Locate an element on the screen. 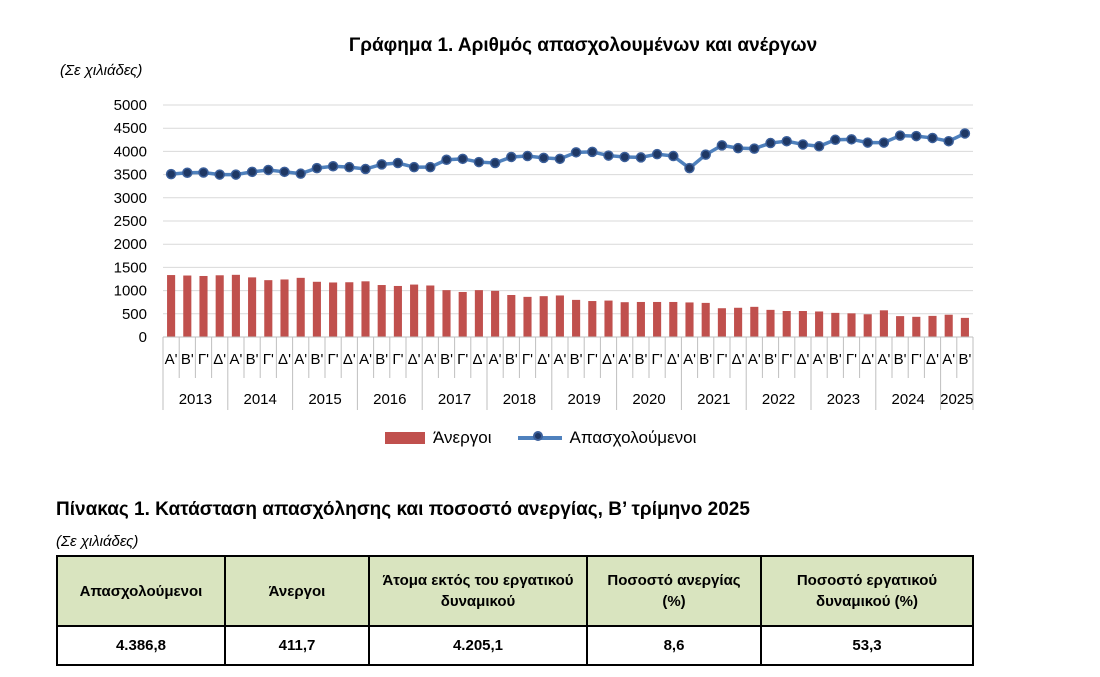 Image resolution: width=1100 pixels, height=677 pixels. year-label: 2024 is located at coordinates (908, 399).